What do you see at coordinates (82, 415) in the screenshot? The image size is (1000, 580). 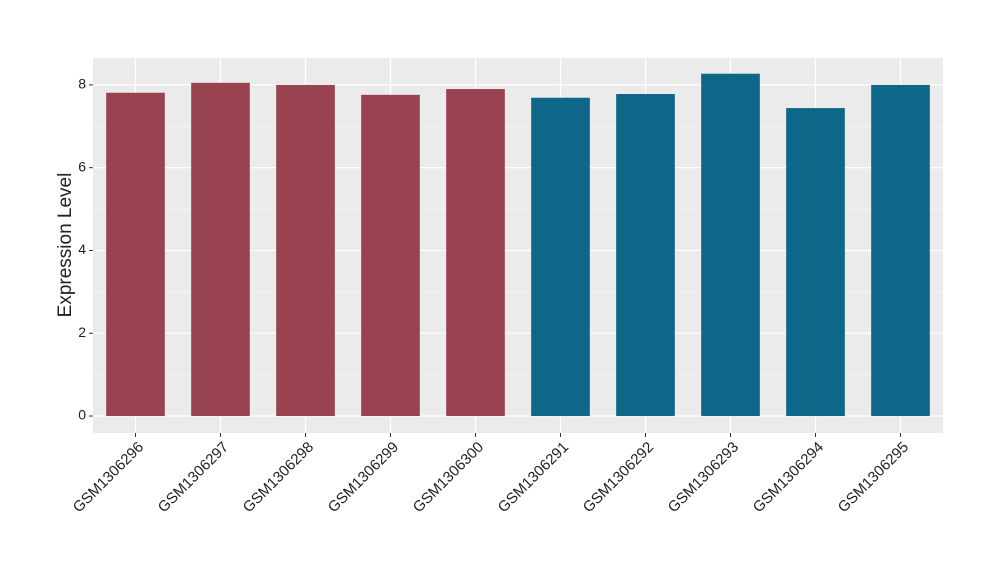 I see `y-tick-label: 0` at bounding box center [82, 415].